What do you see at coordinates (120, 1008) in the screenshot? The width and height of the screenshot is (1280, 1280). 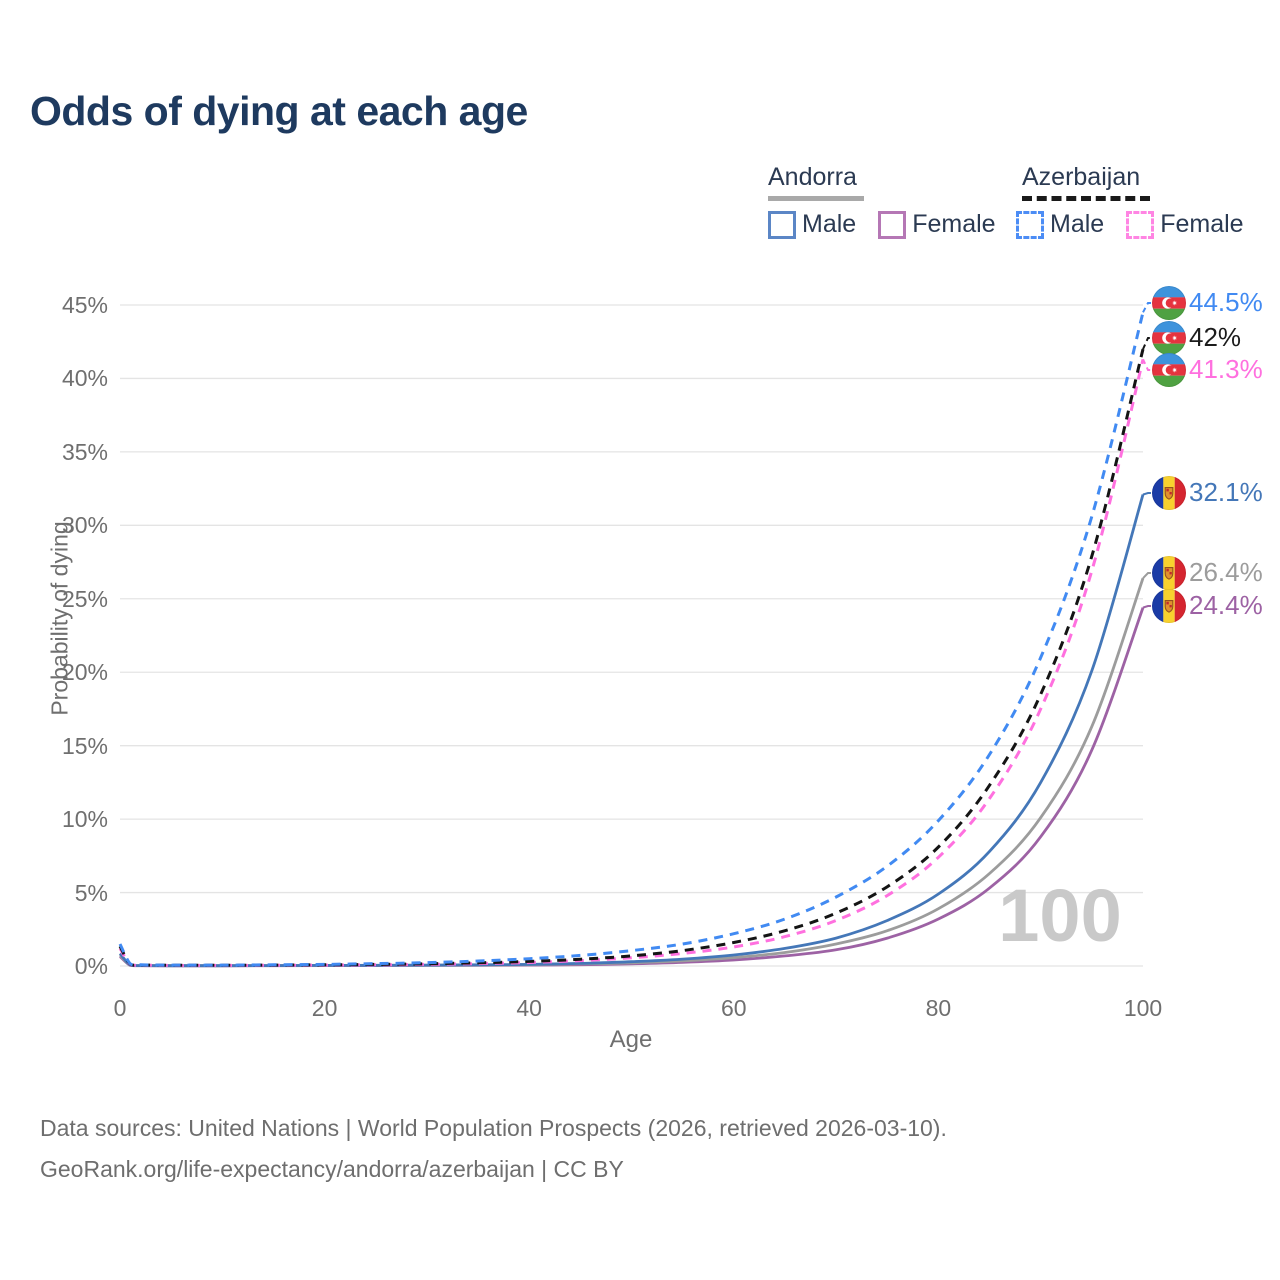 I see `x-tick-0: 0` at bounding box center [120, 1008].